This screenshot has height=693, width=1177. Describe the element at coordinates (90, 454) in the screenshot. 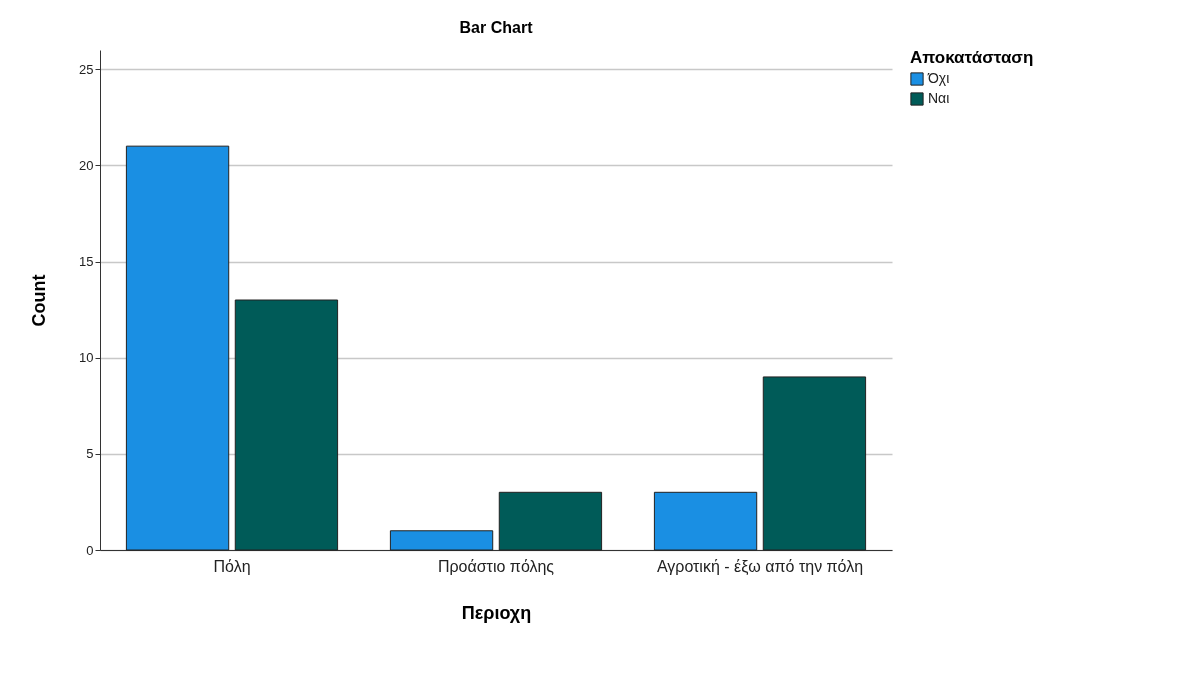

I see `y-tick-label: 5` at that location.